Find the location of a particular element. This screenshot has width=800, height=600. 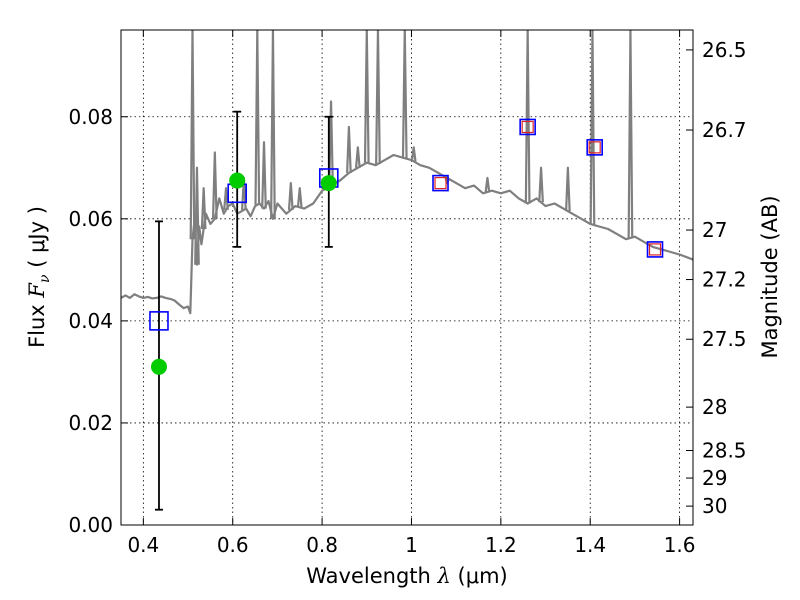

x-axis-label: Wavelength λ (μm) is located at coordinates (406, 576).